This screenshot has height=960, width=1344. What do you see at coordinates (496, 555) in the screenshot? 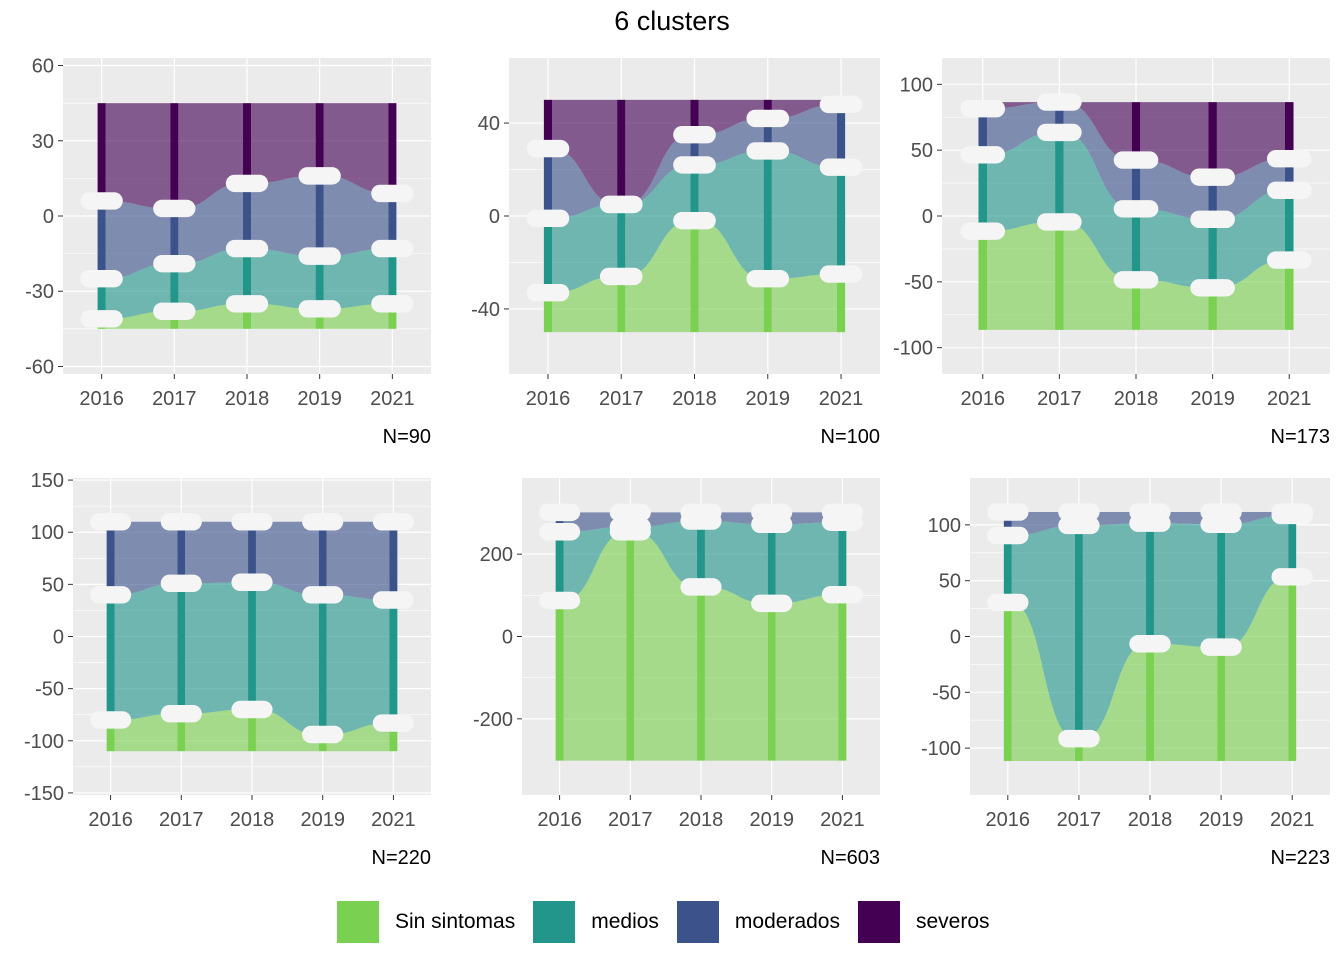
I see `y-tick-label: 200` at bounding box center [496, 555].